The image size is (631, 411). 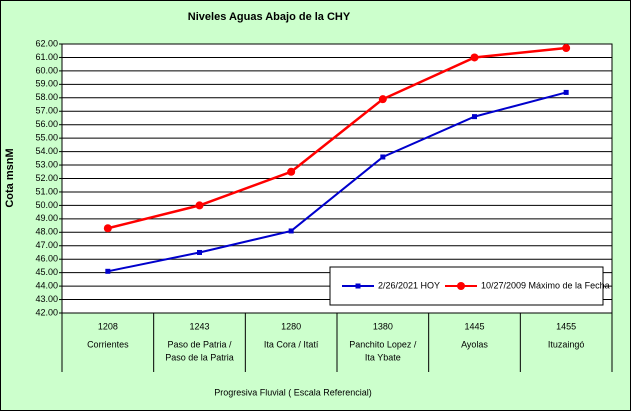 What do you see at coordinates (269, 17) in the screenshot?
I see `chart-title: Niveles Aguas Abajo de la CHY` at bounding box center [269, 17].